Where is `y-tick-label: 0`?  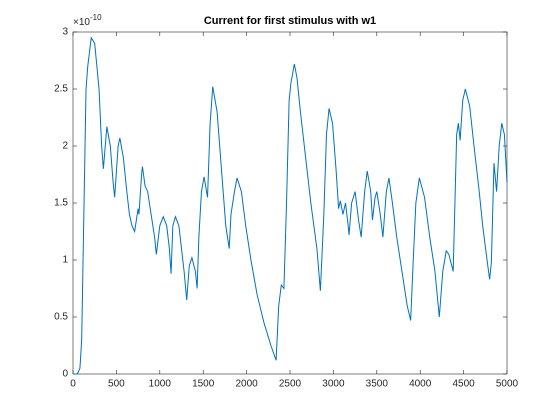 y-tick-label: 0 is located at coordinates (65, 374).